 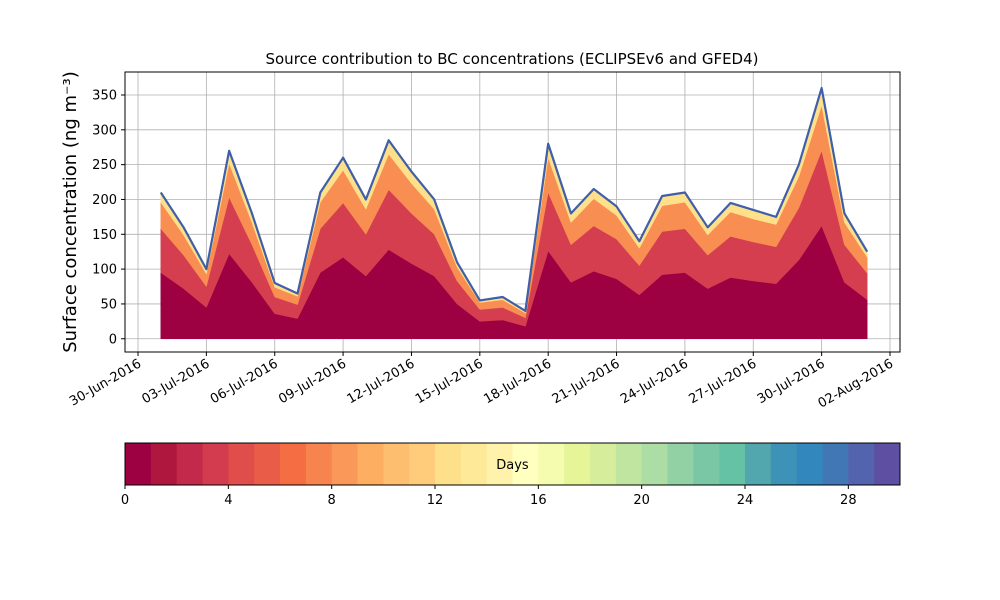 What do you see at coordinates (125, 500) in the screenshot?
I see `colorbar-tick-label: 0` at bounding box center [125, 500].